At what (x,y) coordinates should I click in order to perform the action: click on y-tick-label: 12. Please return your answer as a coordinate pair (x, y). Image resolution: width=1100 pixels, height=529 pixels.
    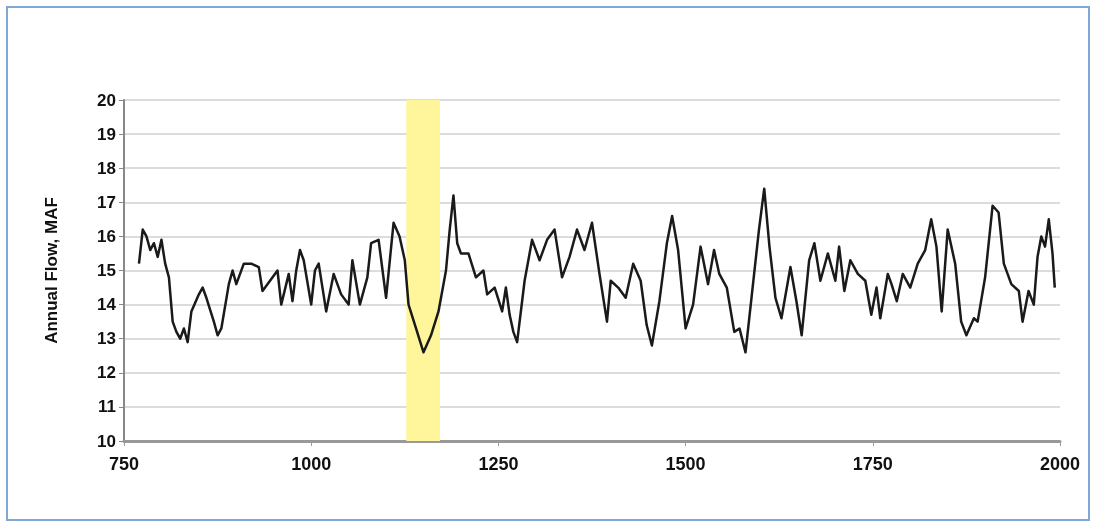
    Looking at the image, I should click on (106, 373).